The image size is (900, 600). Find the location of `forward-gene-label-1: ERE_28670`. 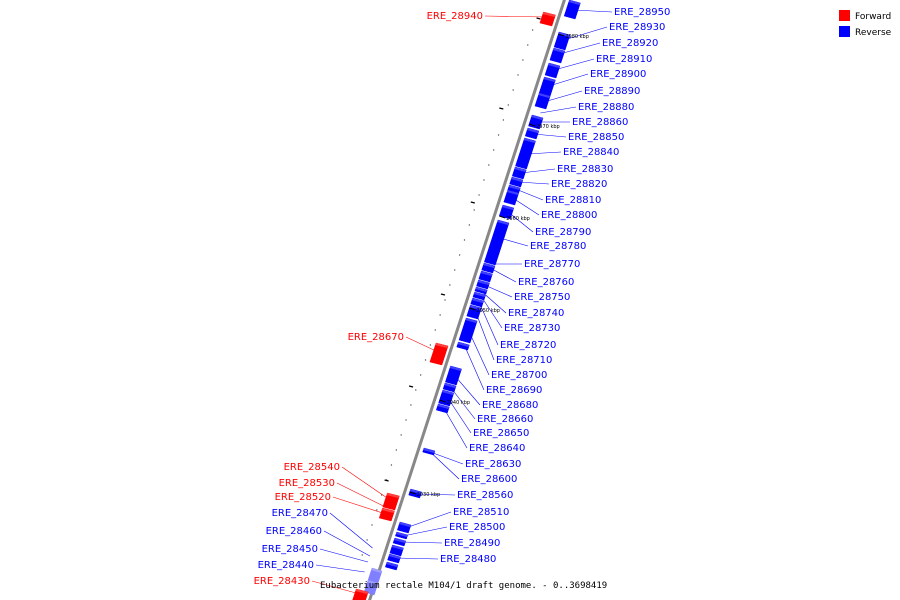

forward-gene-label-1: ERE_28670 is located at coordinates (376, 337).